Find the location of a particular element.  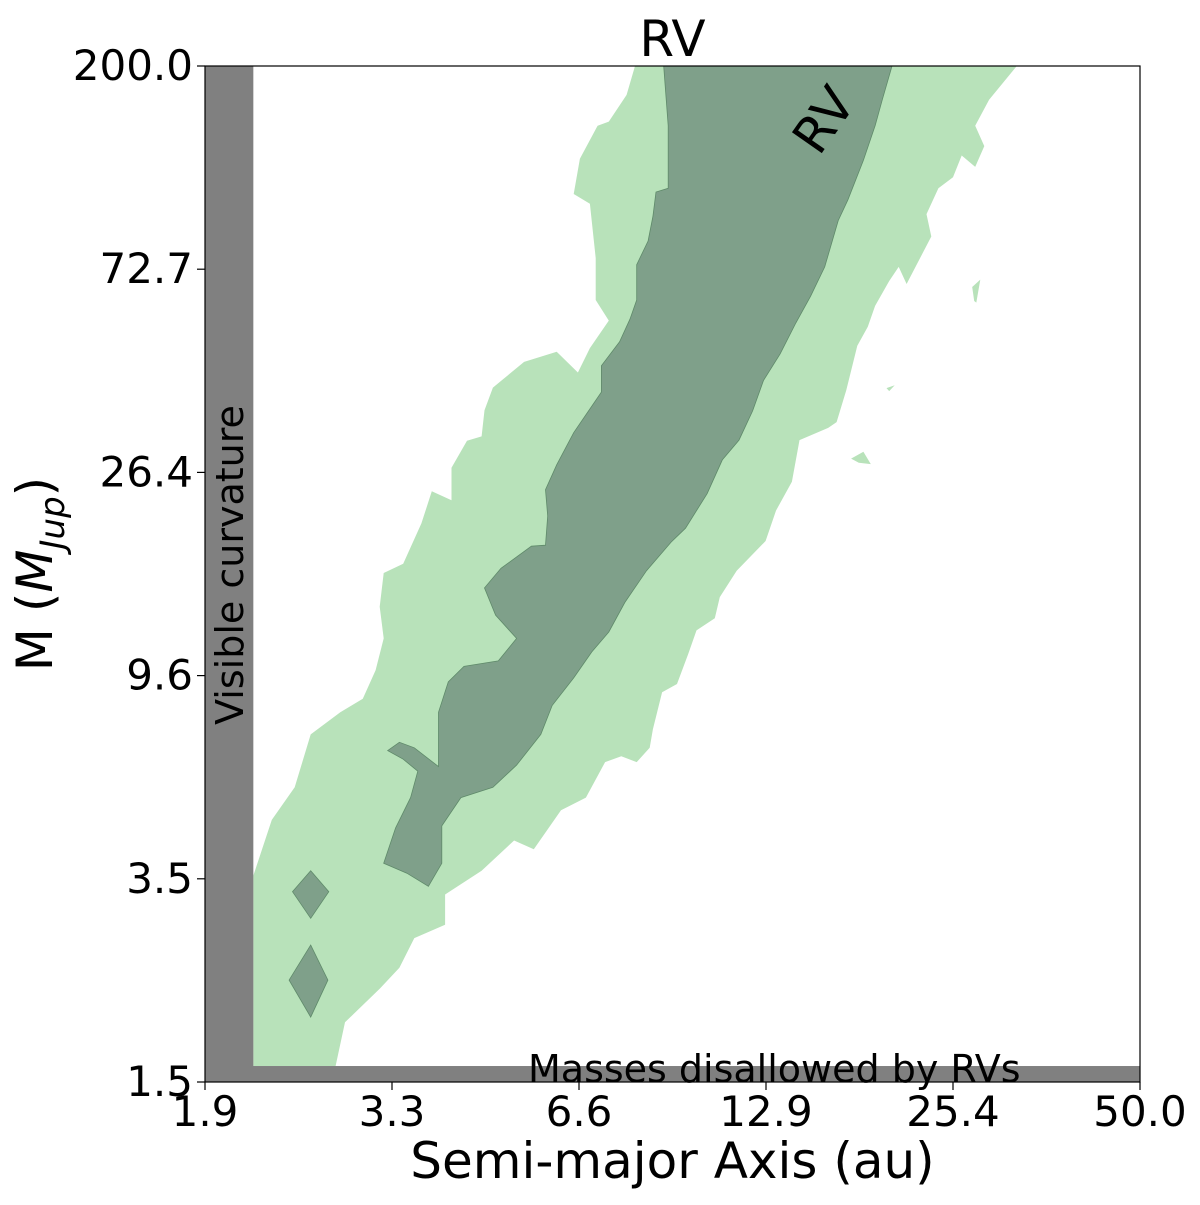

y-tick-label: 9.6 is located at coordinates (159, 675).